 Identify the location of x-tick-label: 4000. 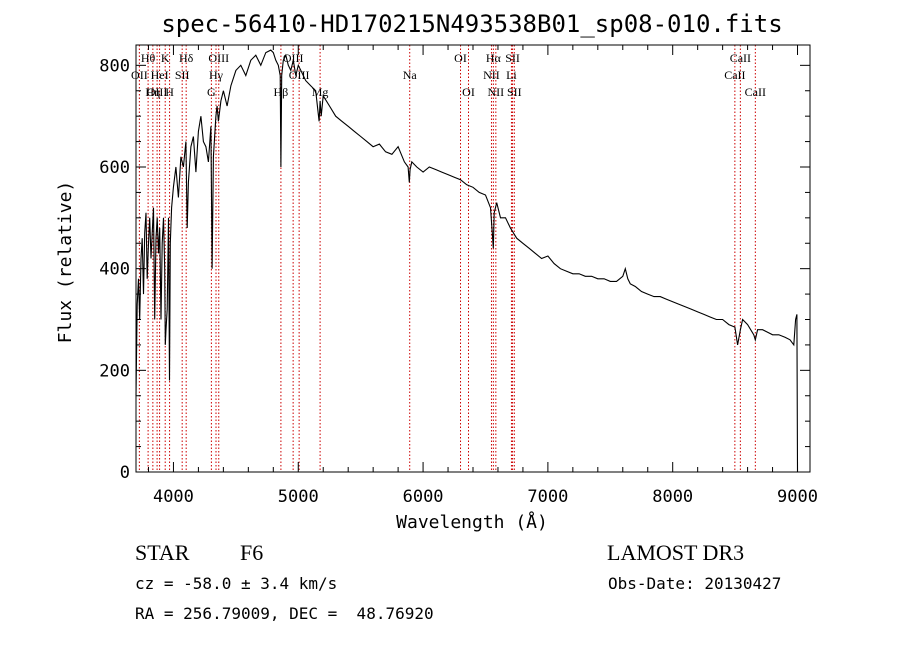
(173, 497).